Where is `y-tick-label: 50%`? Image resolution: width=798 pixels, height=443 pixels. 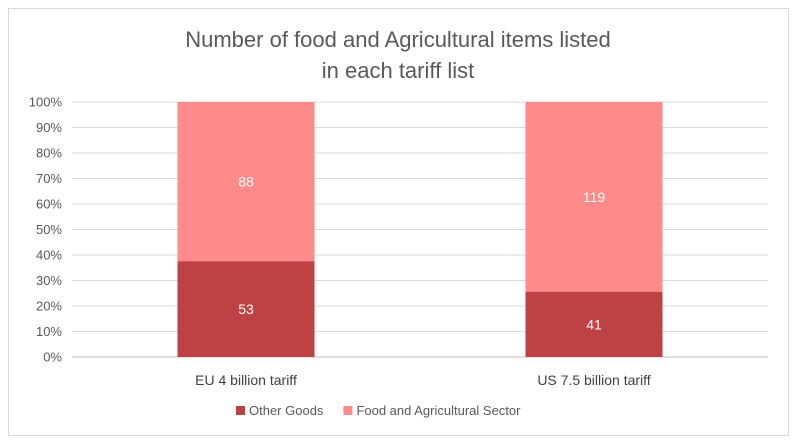 y-tick-label: 50% is located at coordinates (49, 229).